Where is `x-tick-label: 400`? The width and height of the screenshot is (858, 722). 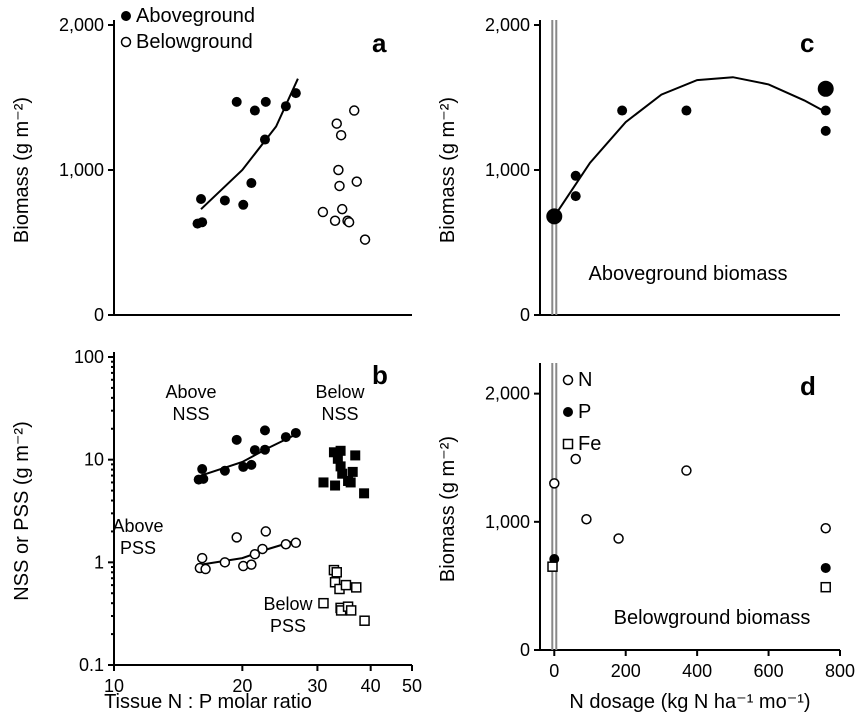
x-tick-label: 400 is located at coordinates (697, 671).